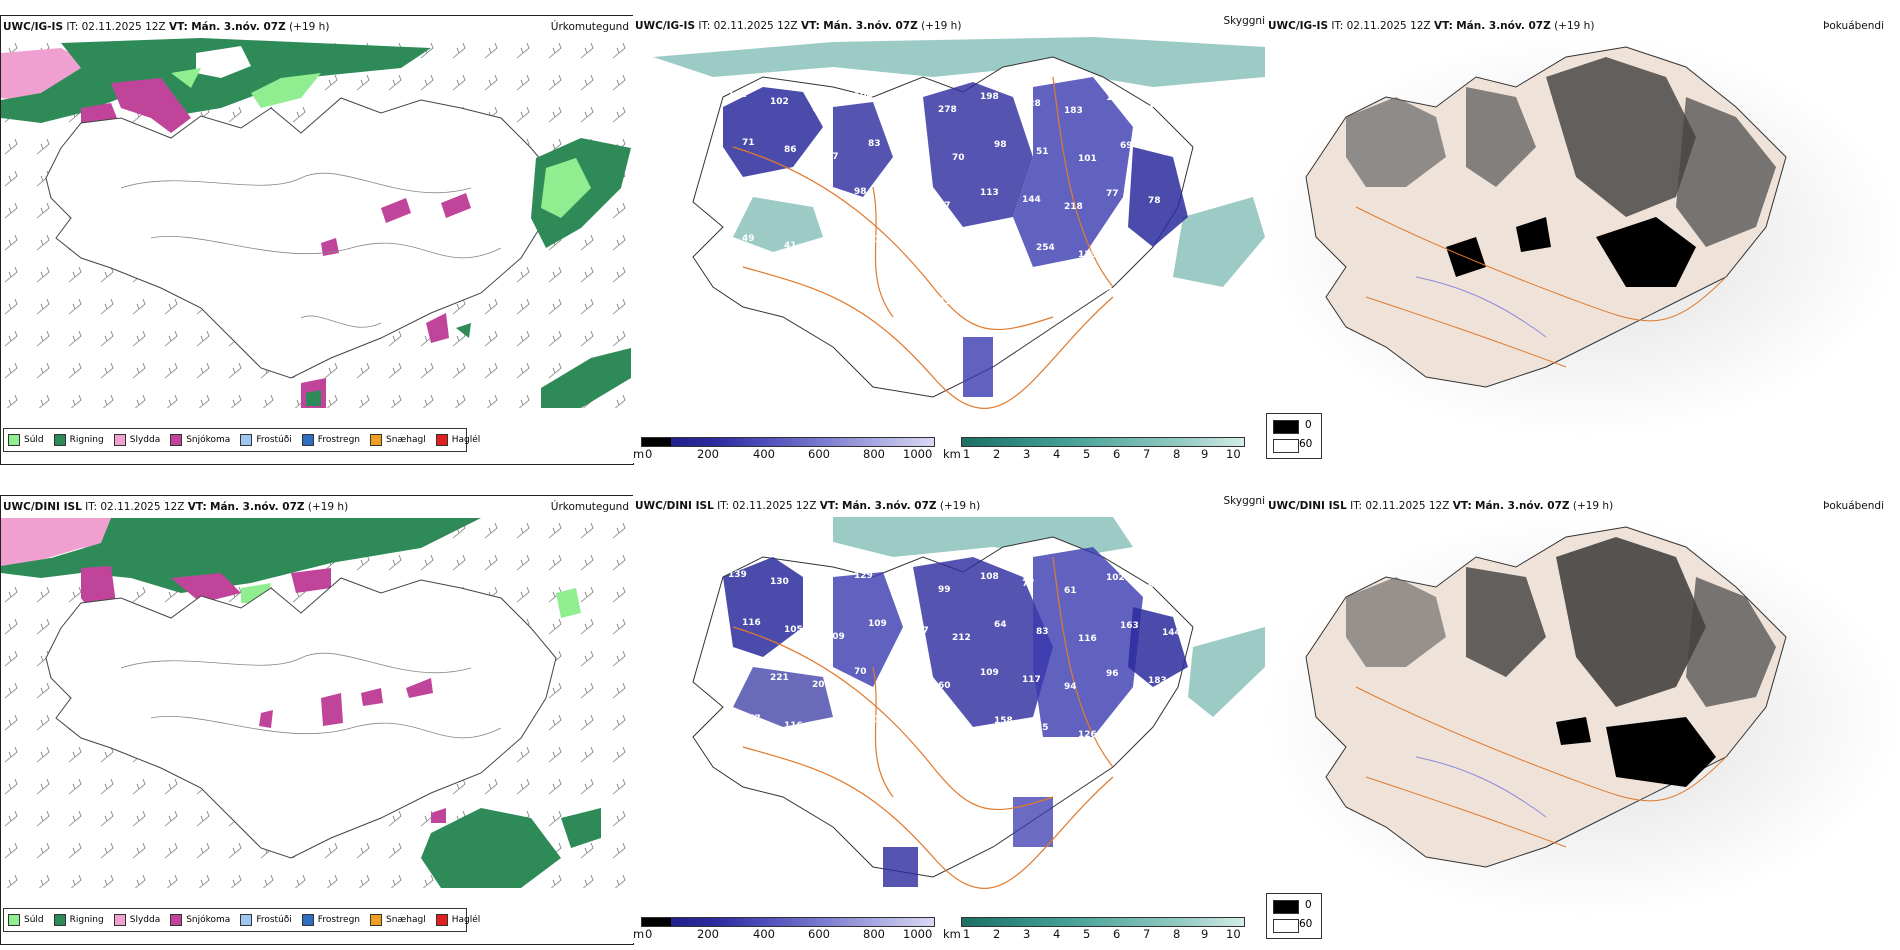 Image resolution: width=1900 pixels, height=950 pixels. What do you see at coordinates (1233, 454) in the screenshot?
I see `colorbar-tick: 10` at bounding box center [1233, 454].